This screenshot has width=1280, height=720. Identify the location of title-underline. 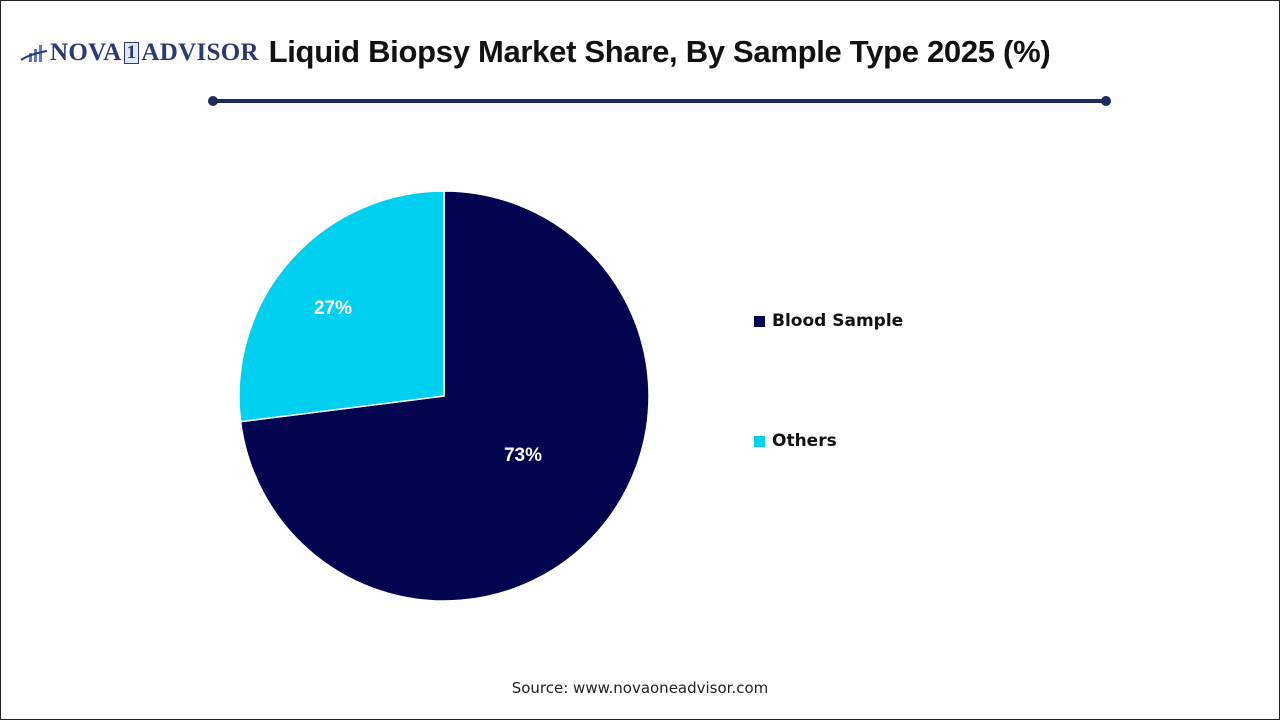
(659, 101).